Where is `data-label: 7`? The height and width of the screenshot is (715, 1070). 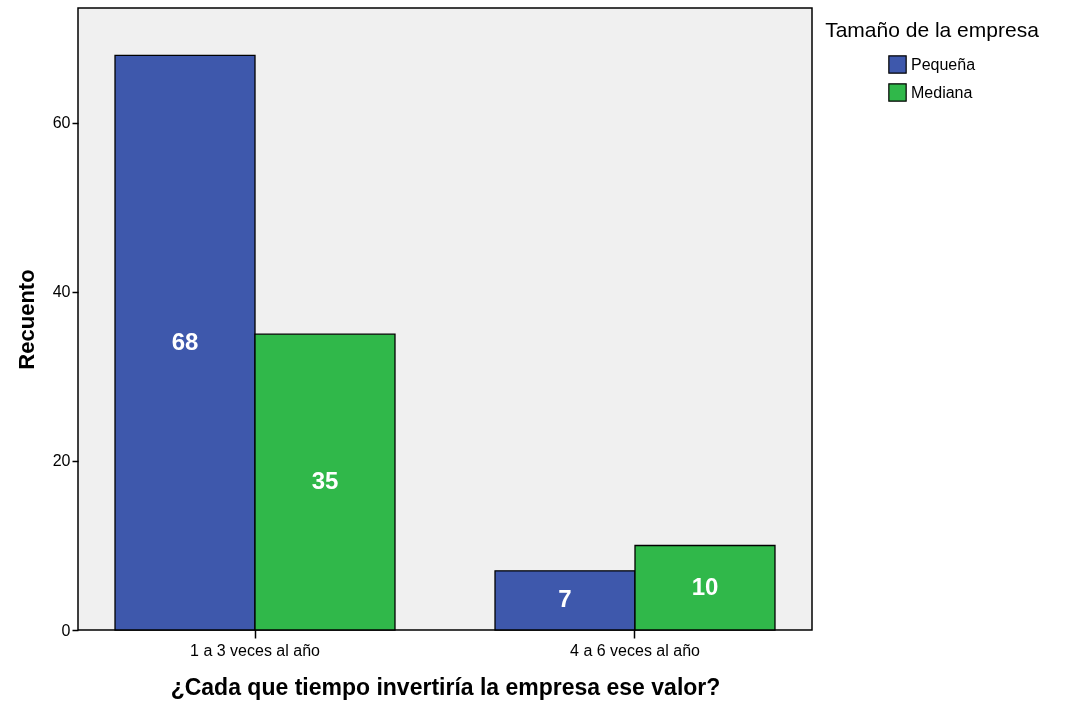
data-label: 7 is located at coordinates (565, 599).